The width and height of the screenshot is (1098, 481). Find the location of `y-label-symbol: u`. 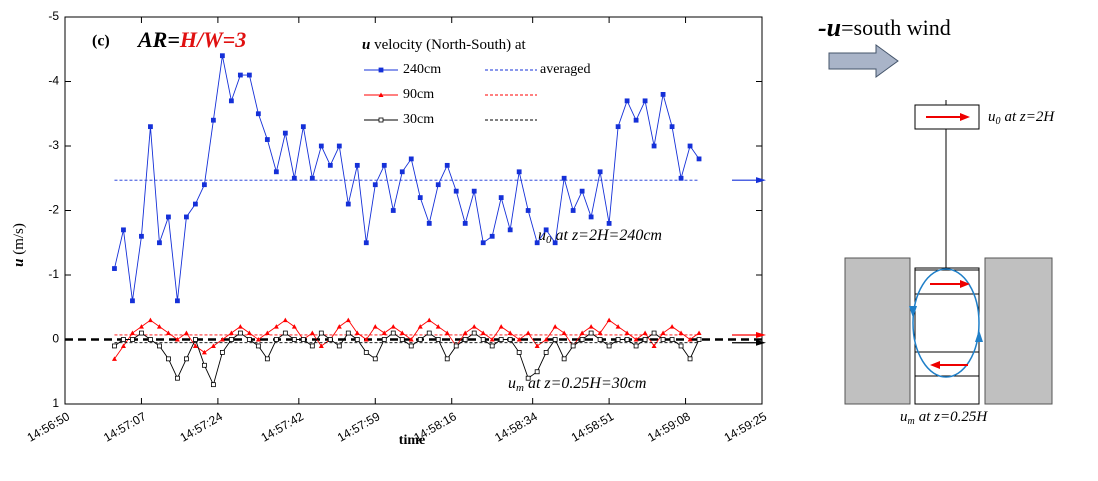

y-label-symbol: u is located at coordinates (19, 263).